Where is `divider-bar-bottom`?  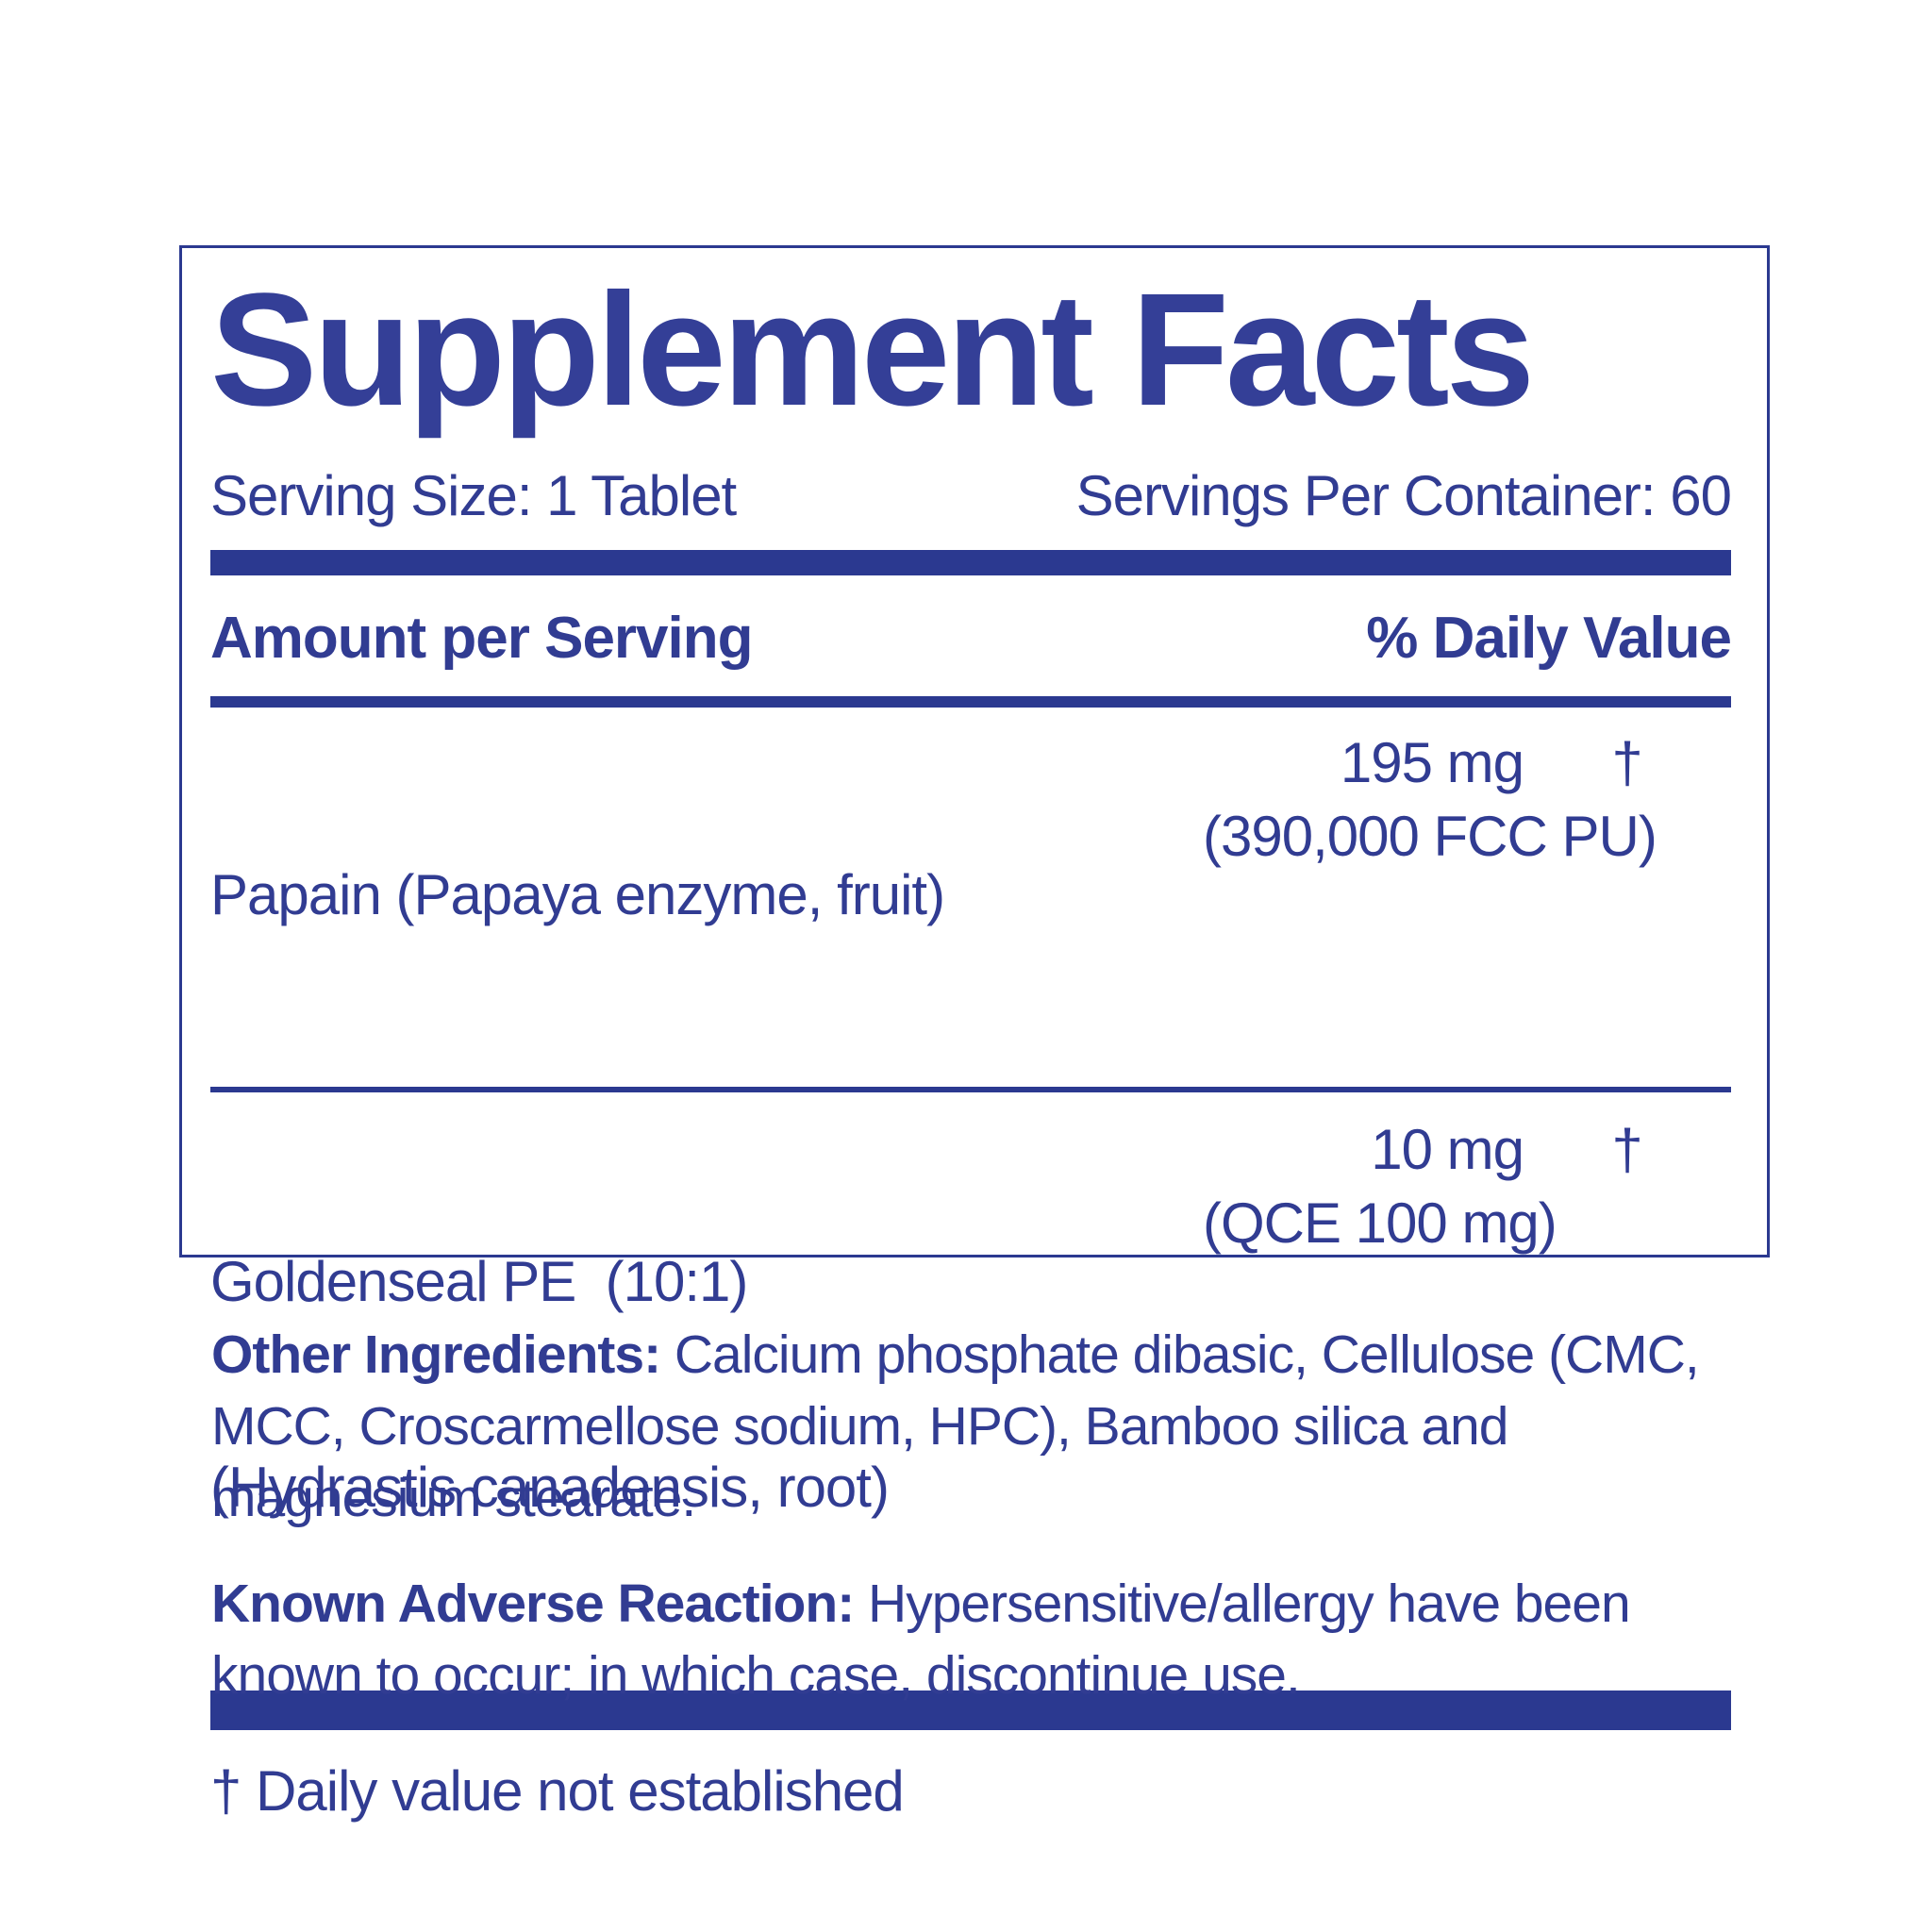 divider-bar-bottom is located at coordinates (971, 1710).